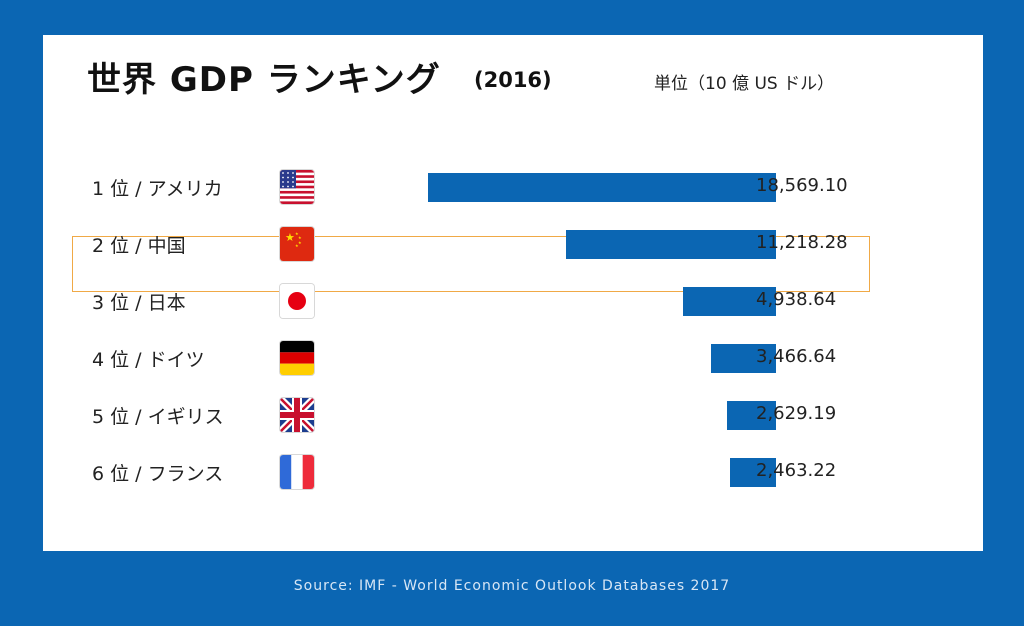 The image size is (1024, 626). I want to click on rank-label: 6 位 / フランス, so click(158, 474).